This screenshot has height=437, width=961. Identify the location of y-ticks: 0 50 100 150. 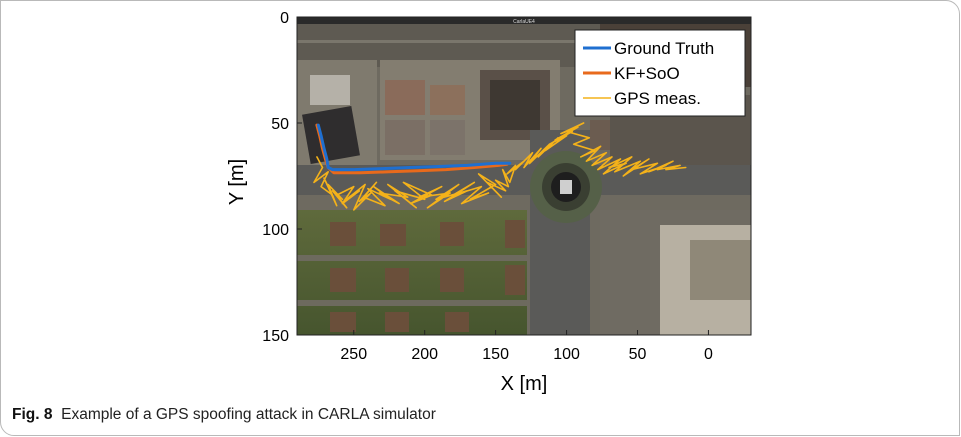
(282, 177).